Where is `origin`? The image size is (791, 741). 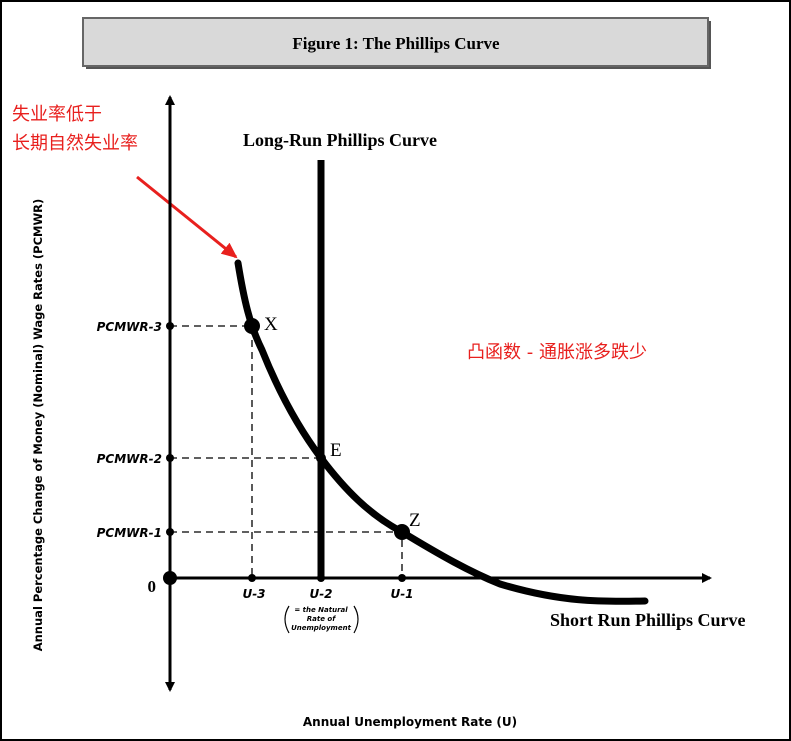
origin is located at coordinates (170, 578).